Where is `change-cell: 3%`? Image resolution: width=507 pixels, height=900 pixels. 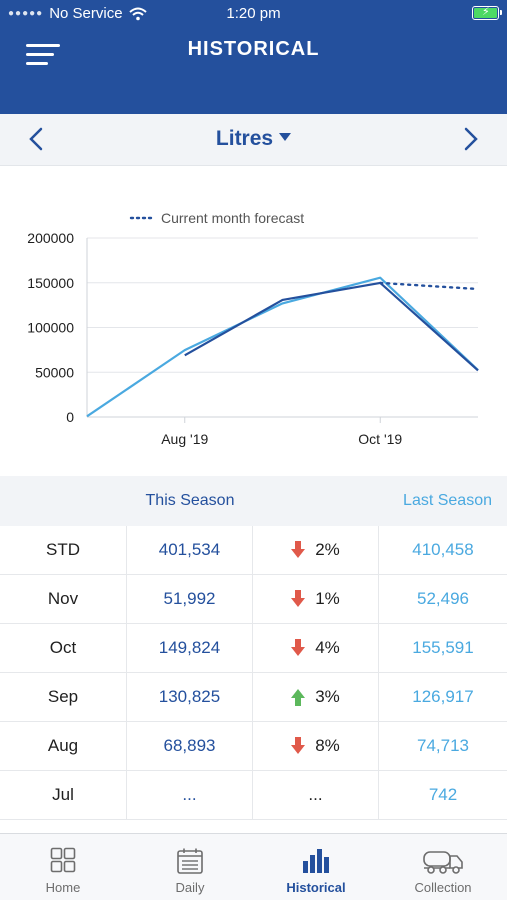
change-cell: 3% is located at coordinates (316, 697).